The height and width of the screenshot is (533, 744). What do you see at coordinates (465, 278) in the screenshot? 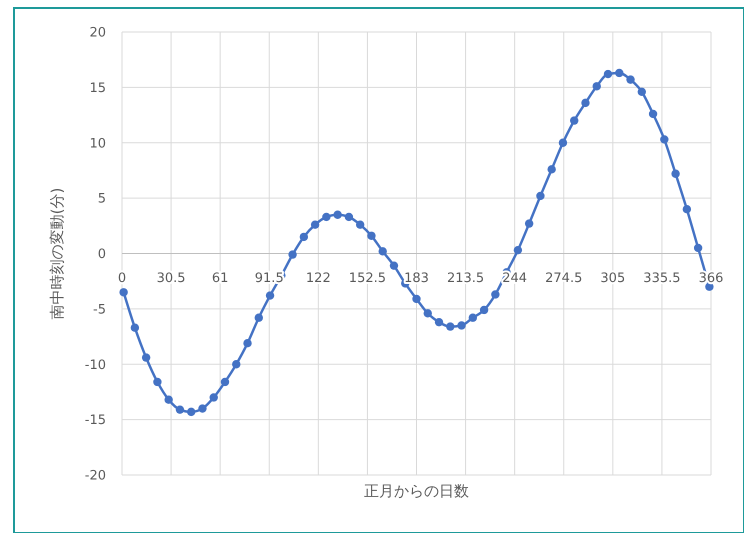
I see `x-tick-label: 213.5` at bounding box center [465, 278].